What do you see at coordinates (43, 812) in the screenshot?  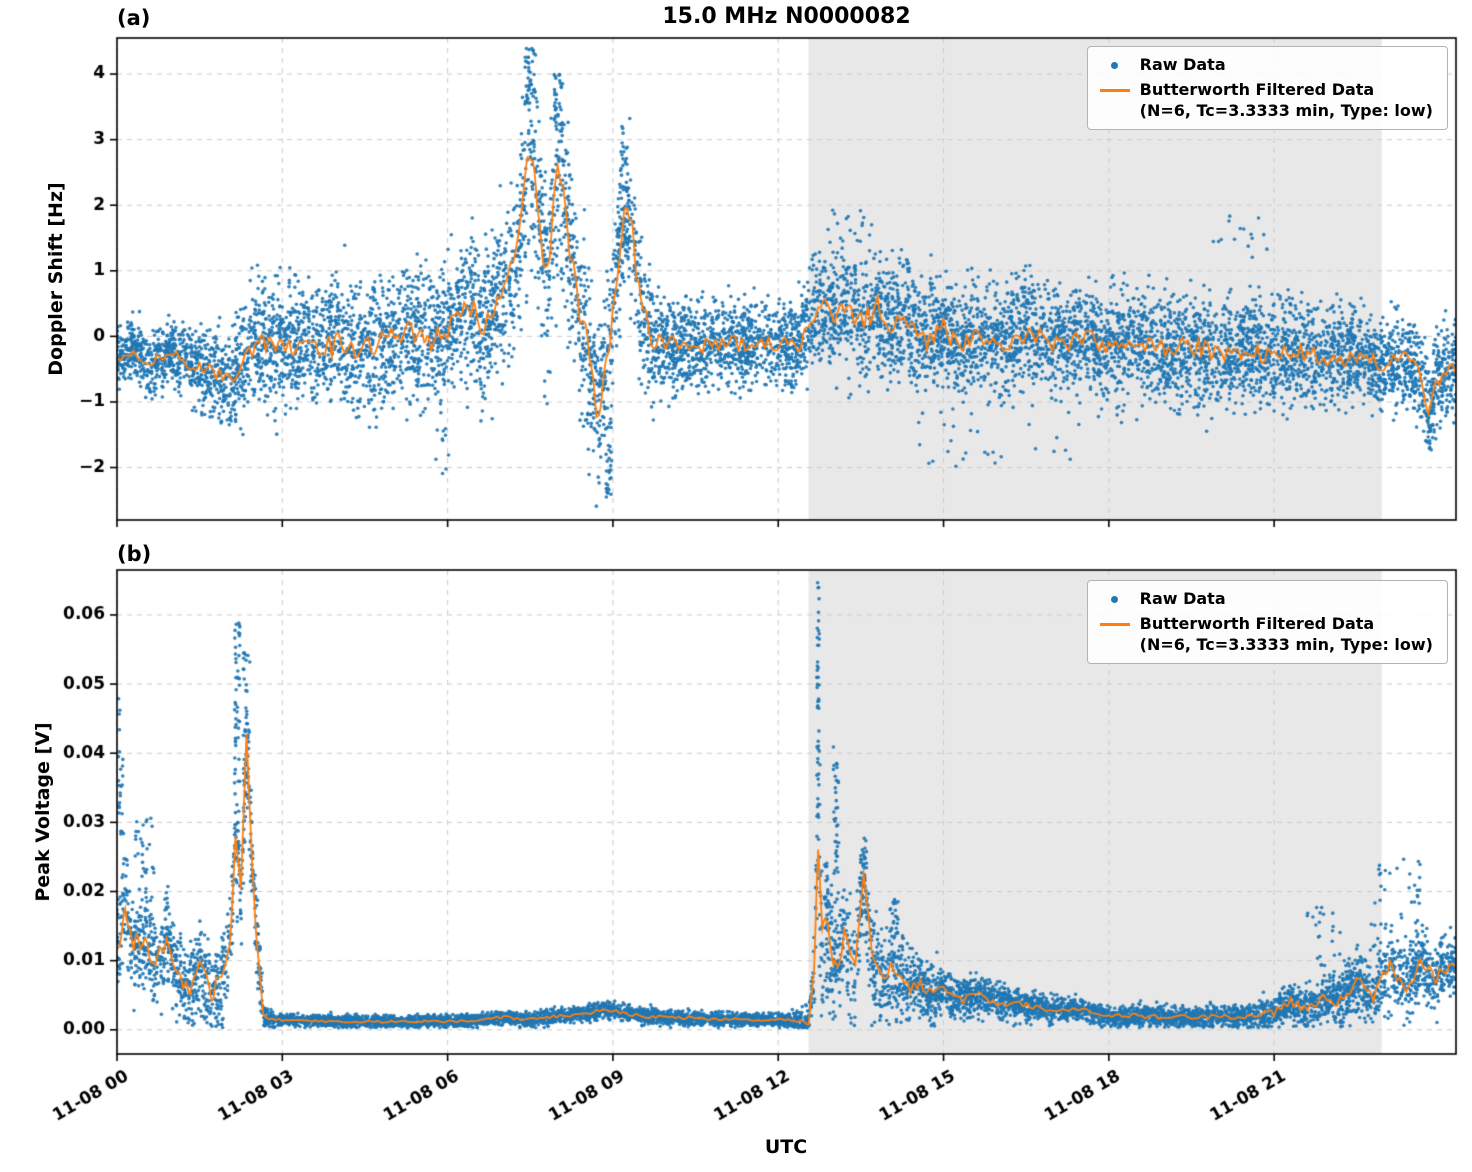 I see `y-axis-label-voltage: Peak Voltage [V]` at bounding box center [43, 812].